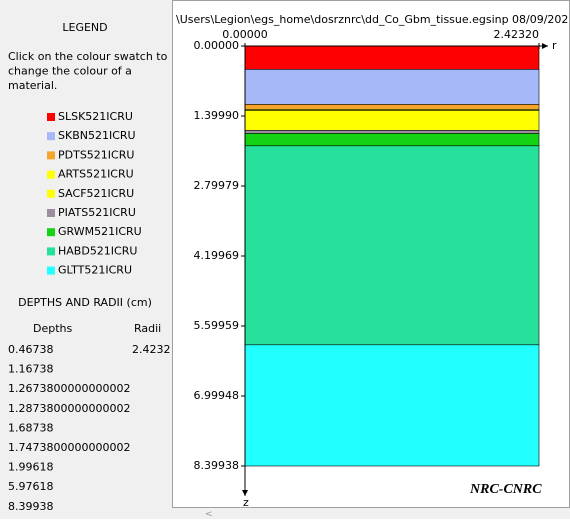  What do you see at coordinates (31, 369) in the screenshot?
I see `depth-value: 1.16738` at bounding box center [31, 369].